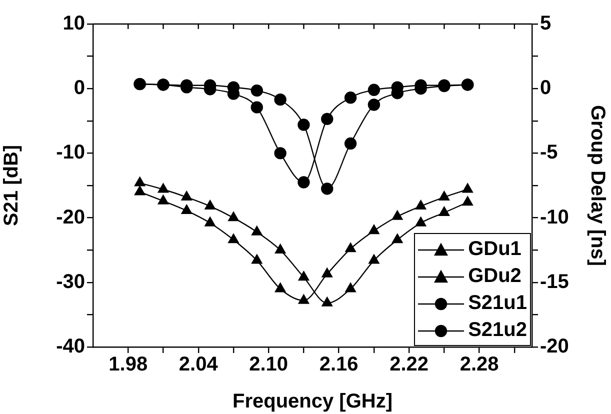 The height and width of the screenshot is (414, 611). What do you see at coordinates (268, 365) in the screenshot?
I see `x-tick-label: 2.10` at bounding box center [268, 365].